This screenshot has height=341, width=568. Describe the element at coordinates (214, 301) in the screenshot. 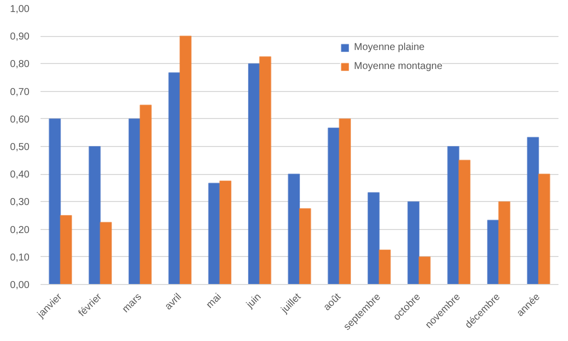

I see `x-tick-label: mai` at that location.